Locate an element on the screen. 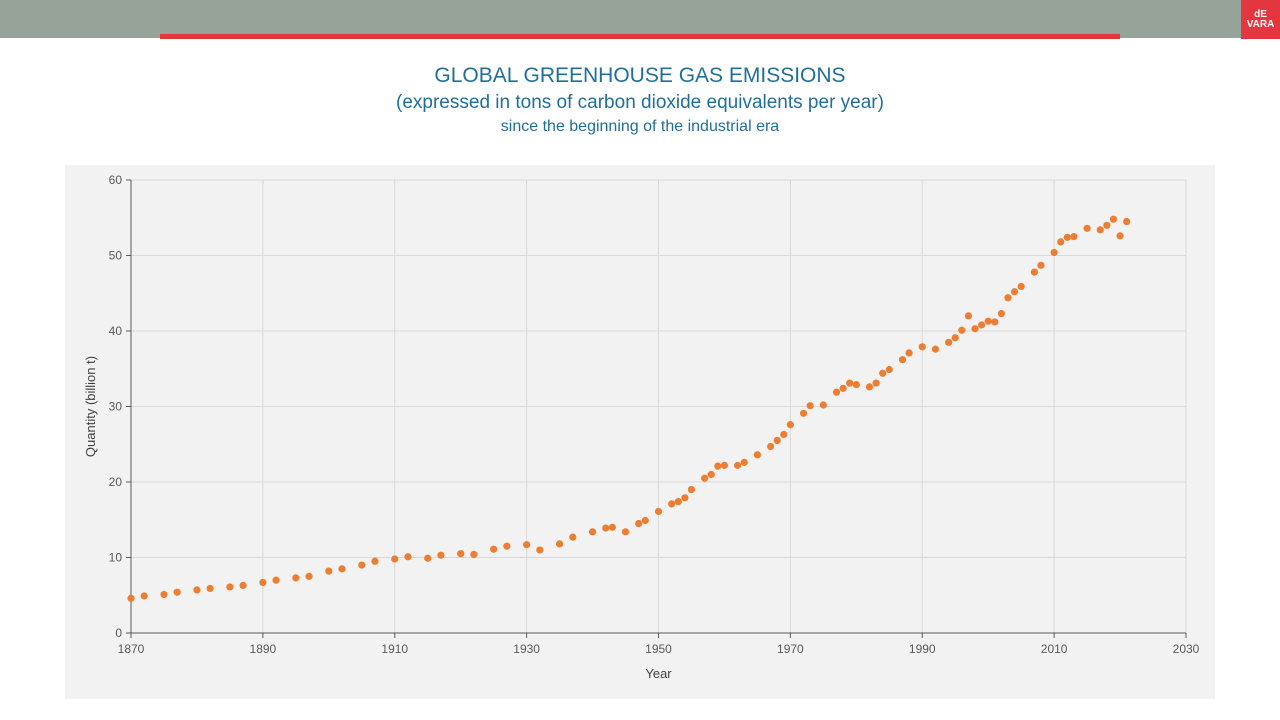  x-tick-label: 1890 is located at coordinates (263, 649).